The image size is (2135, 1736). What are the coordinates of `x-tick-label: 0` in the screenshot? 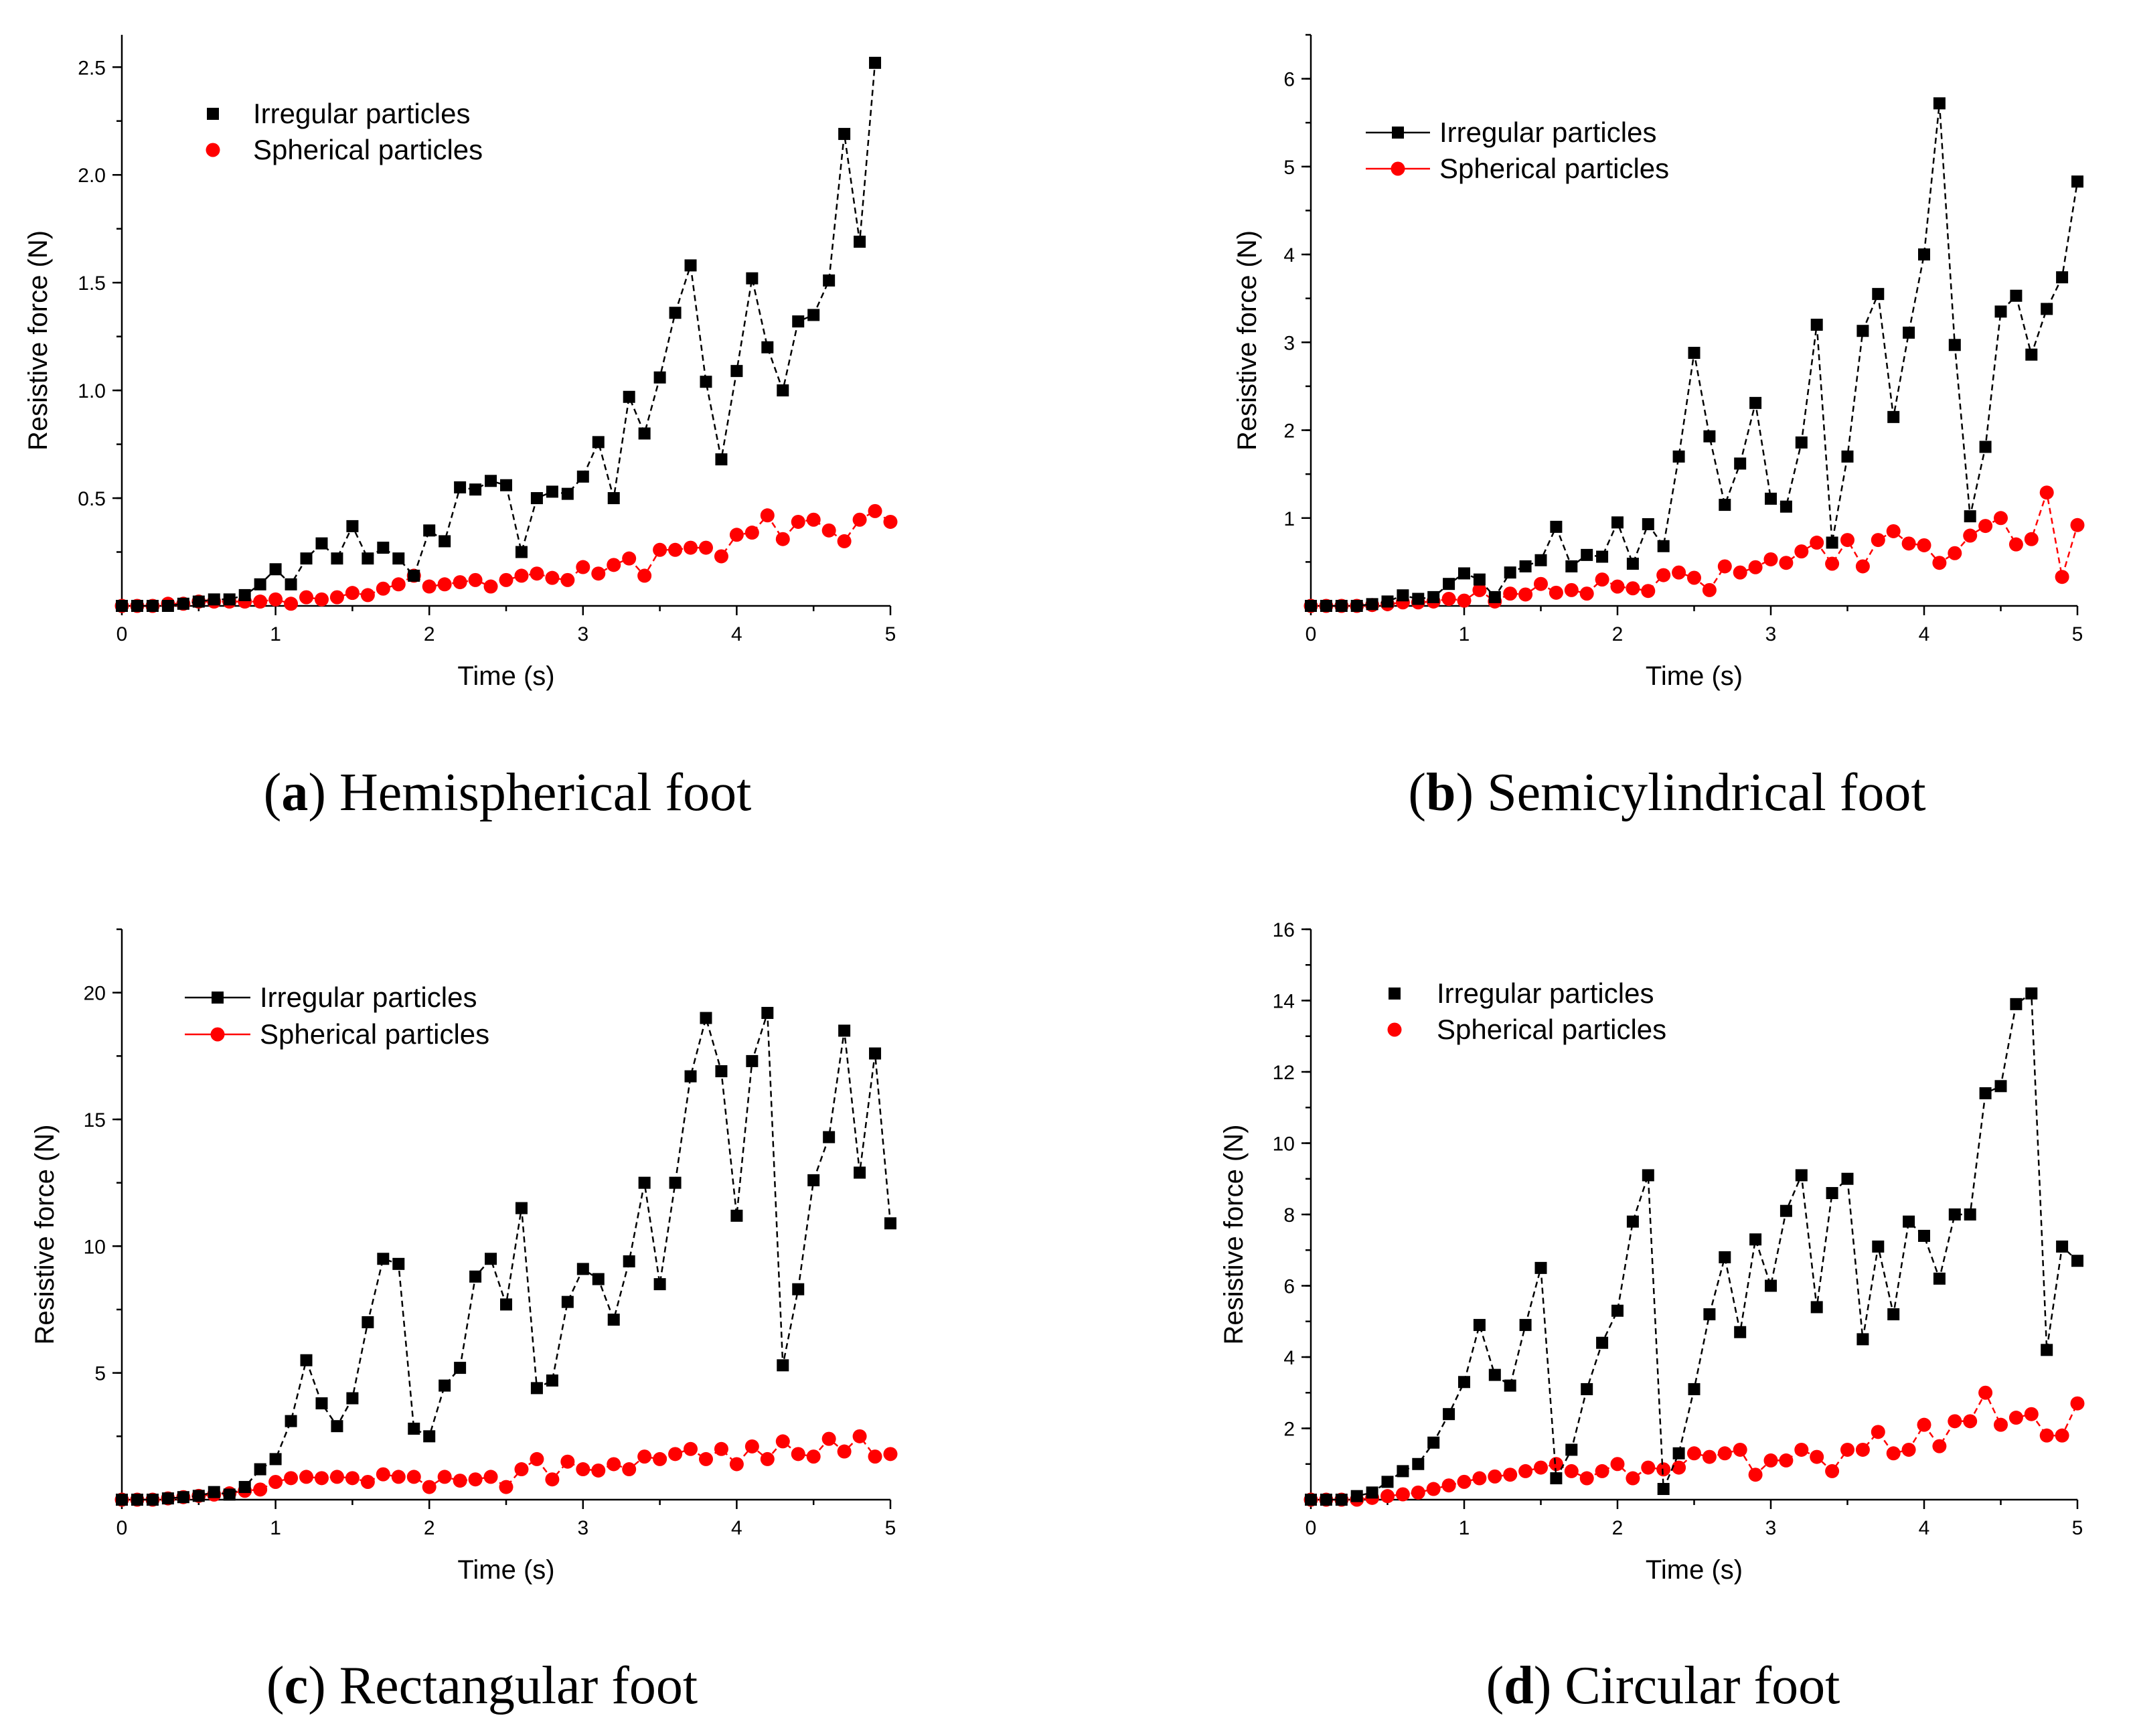 It's located at (1311, 1528).